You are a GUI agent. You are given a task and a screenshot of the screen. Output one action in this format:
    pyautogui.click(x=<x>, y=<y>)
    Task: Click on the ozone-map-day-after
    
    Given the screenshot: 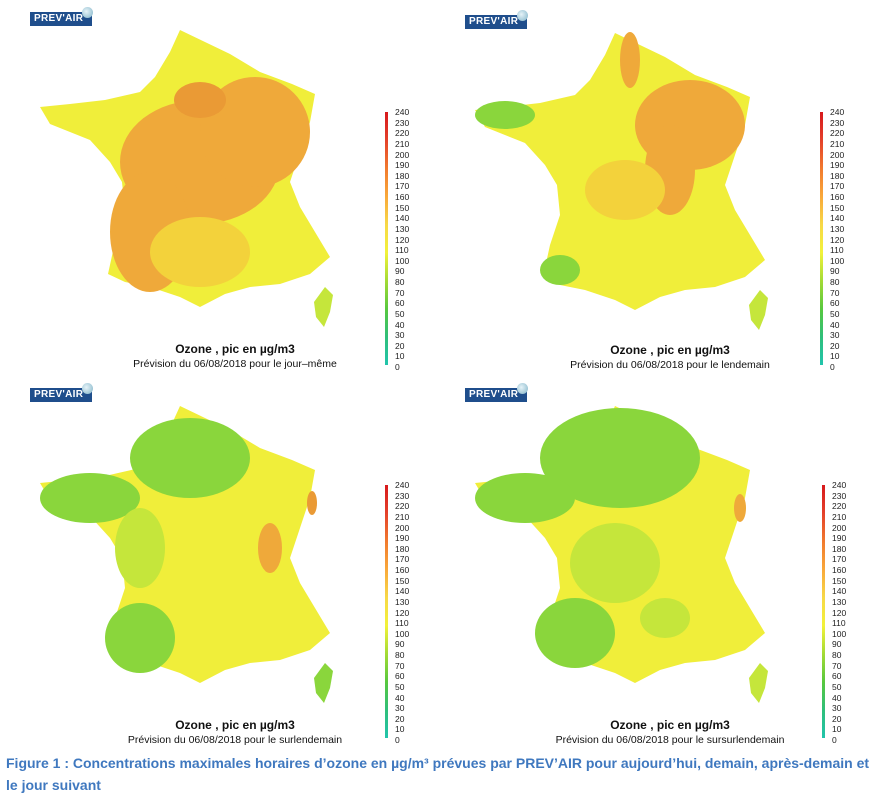 What is the action you would take?
    pyautogui.click(x=186, y=554)
    